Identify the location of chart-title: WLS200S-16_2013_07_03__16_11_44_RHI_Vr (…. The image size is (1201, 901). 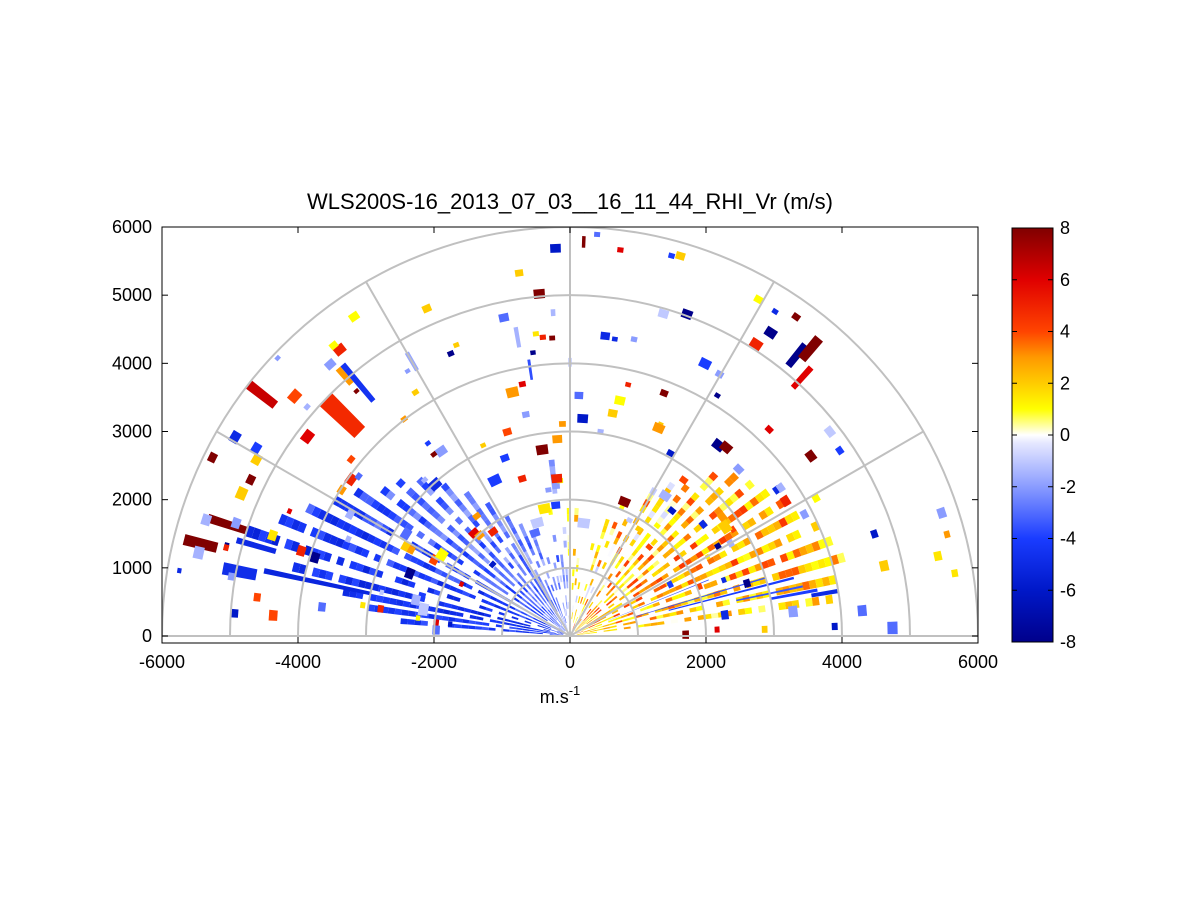
(570, 201).